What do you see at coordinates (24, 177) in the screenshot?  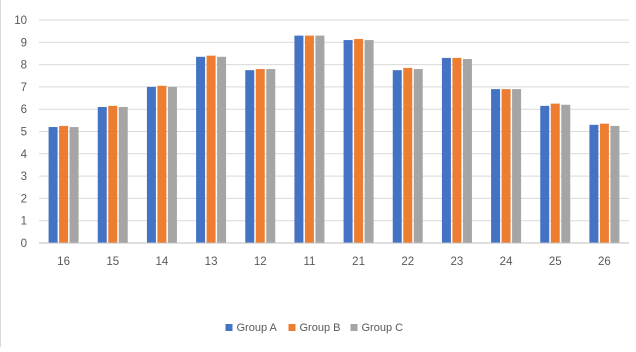 I see `y-tick-label: 3` at bounding box center [24, 177].